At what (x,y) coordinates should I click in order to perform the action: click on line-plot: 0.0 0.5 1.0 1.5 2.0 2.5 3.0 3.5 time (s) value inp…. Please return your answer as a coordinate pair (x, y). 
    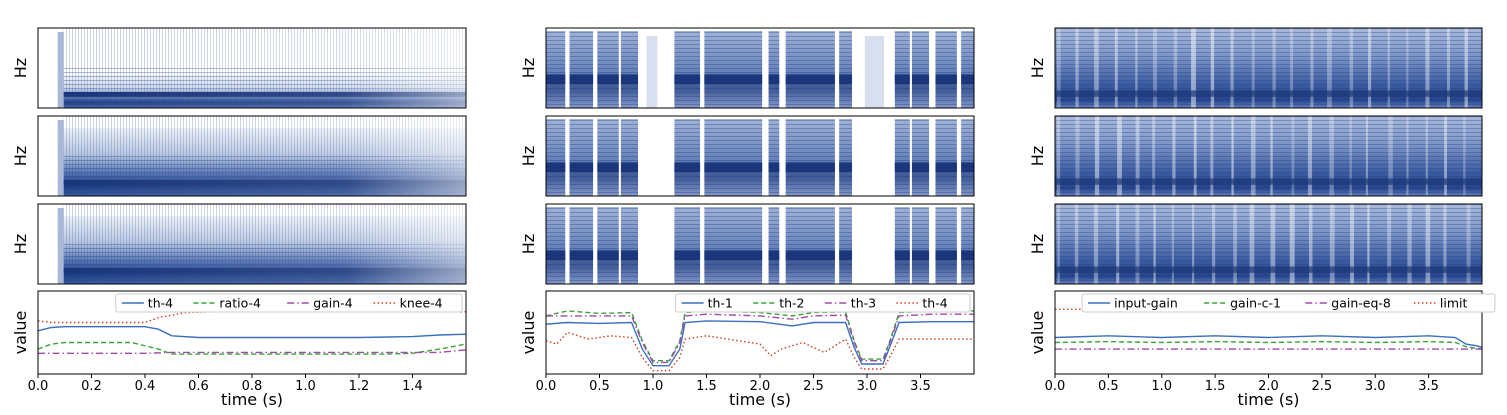
    Looking at the image, I should click on (1262, 349).